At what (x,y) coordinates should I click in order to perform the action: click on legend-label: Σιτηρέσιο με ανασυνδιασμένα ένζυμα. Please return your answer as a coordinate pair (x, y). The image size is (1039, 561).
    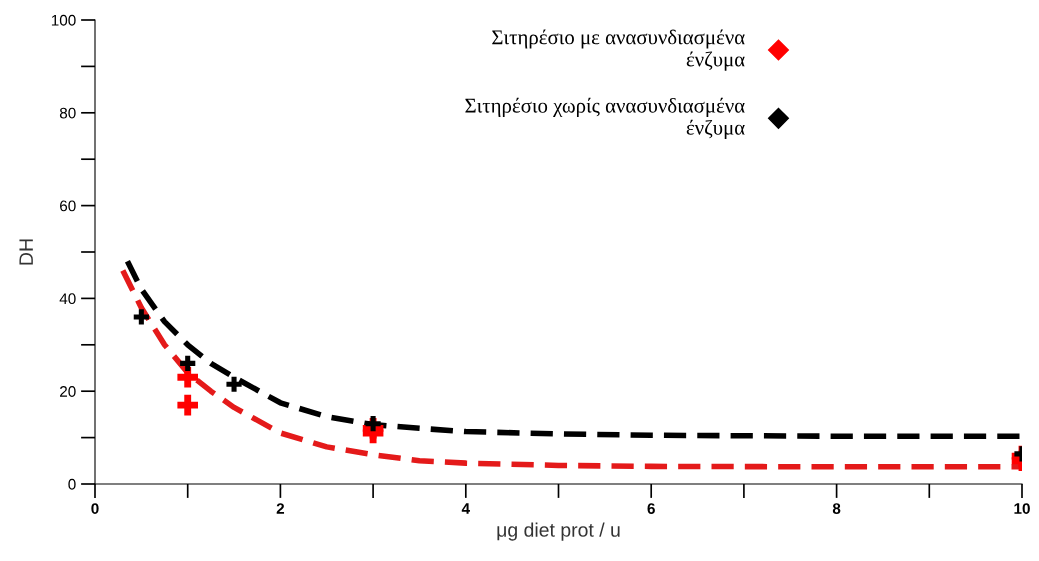
    Looking at the image, I should click on (618, 50).